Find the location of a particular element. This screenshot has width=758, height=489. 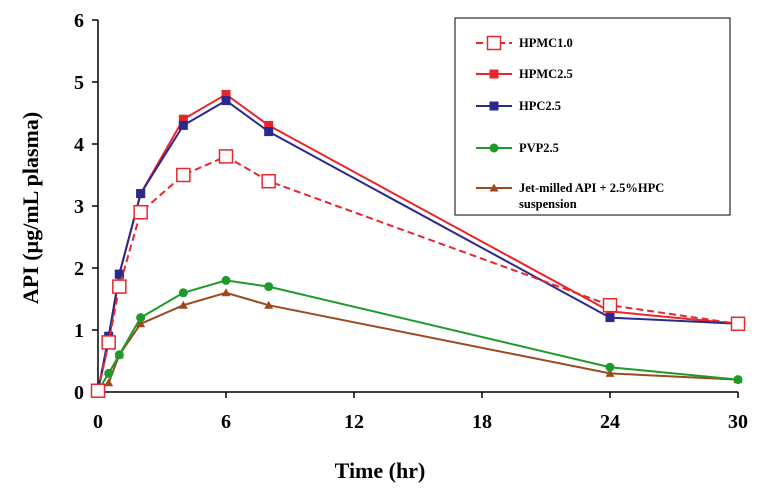

y-tick-label: 3 is located at coordinates (79, 207).